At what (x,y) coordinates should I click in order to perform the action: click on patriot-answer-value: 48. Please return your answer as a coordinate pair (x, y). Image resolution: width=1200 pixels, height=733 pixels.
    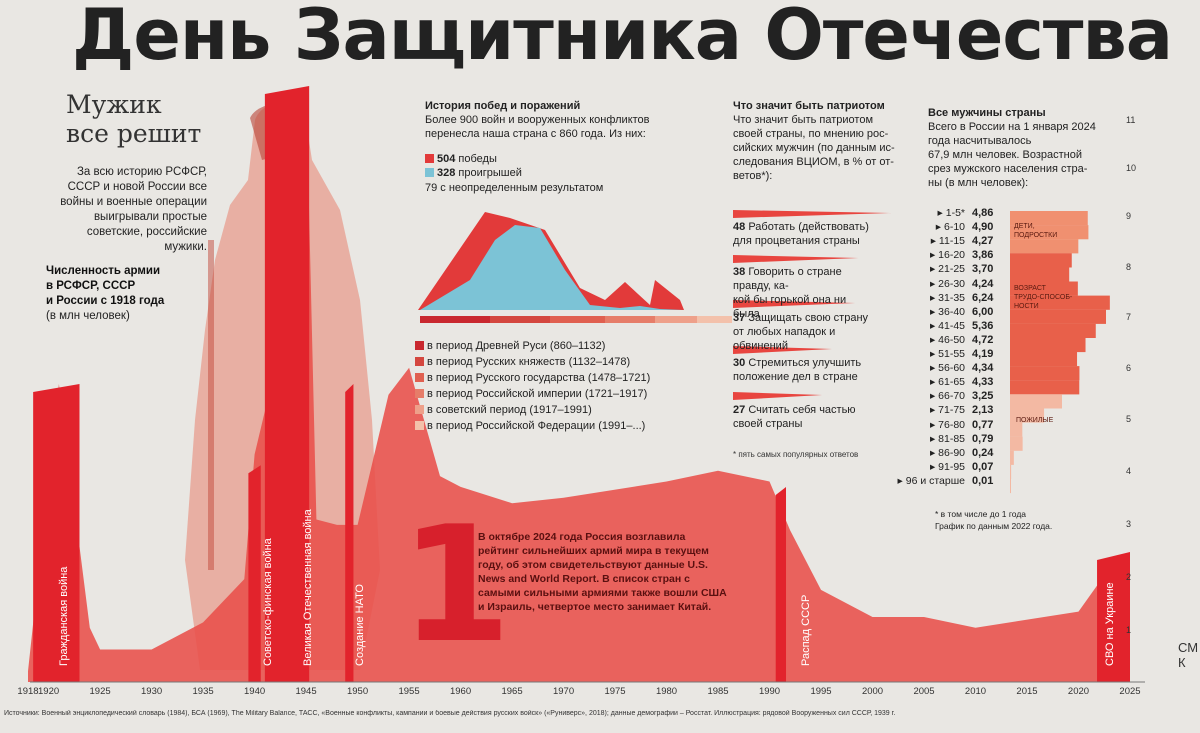
    Looking at the image, I should click on (739, 227).